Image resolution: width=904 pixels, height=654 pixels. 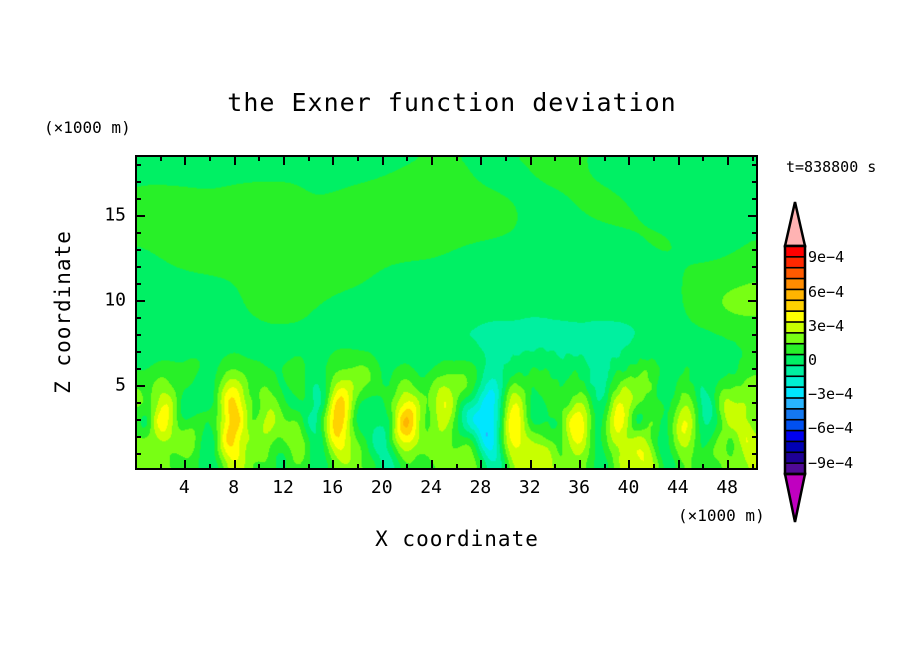 What do you see at coordinates (332, 487) in the screenshot?
I see `x-tick-label: 16` at bounding box center [332, 487].